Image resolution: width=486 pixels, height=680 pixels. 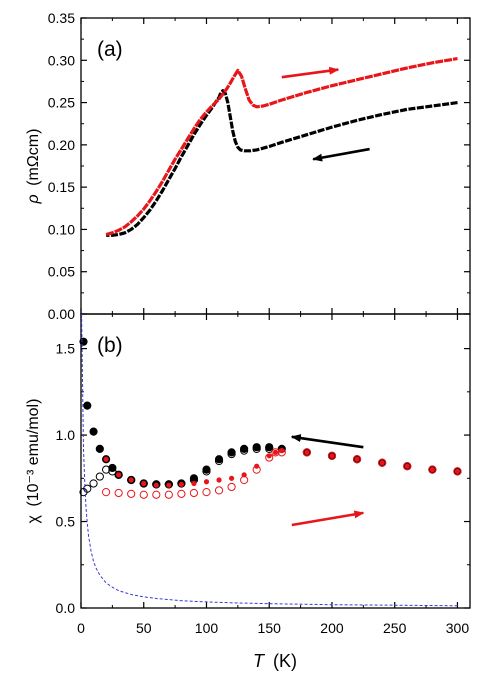 What do you see at coordinates (66, 522) in the screenshot?
I see `y-tick-label: 0.5` at bounding box center [66, 522].